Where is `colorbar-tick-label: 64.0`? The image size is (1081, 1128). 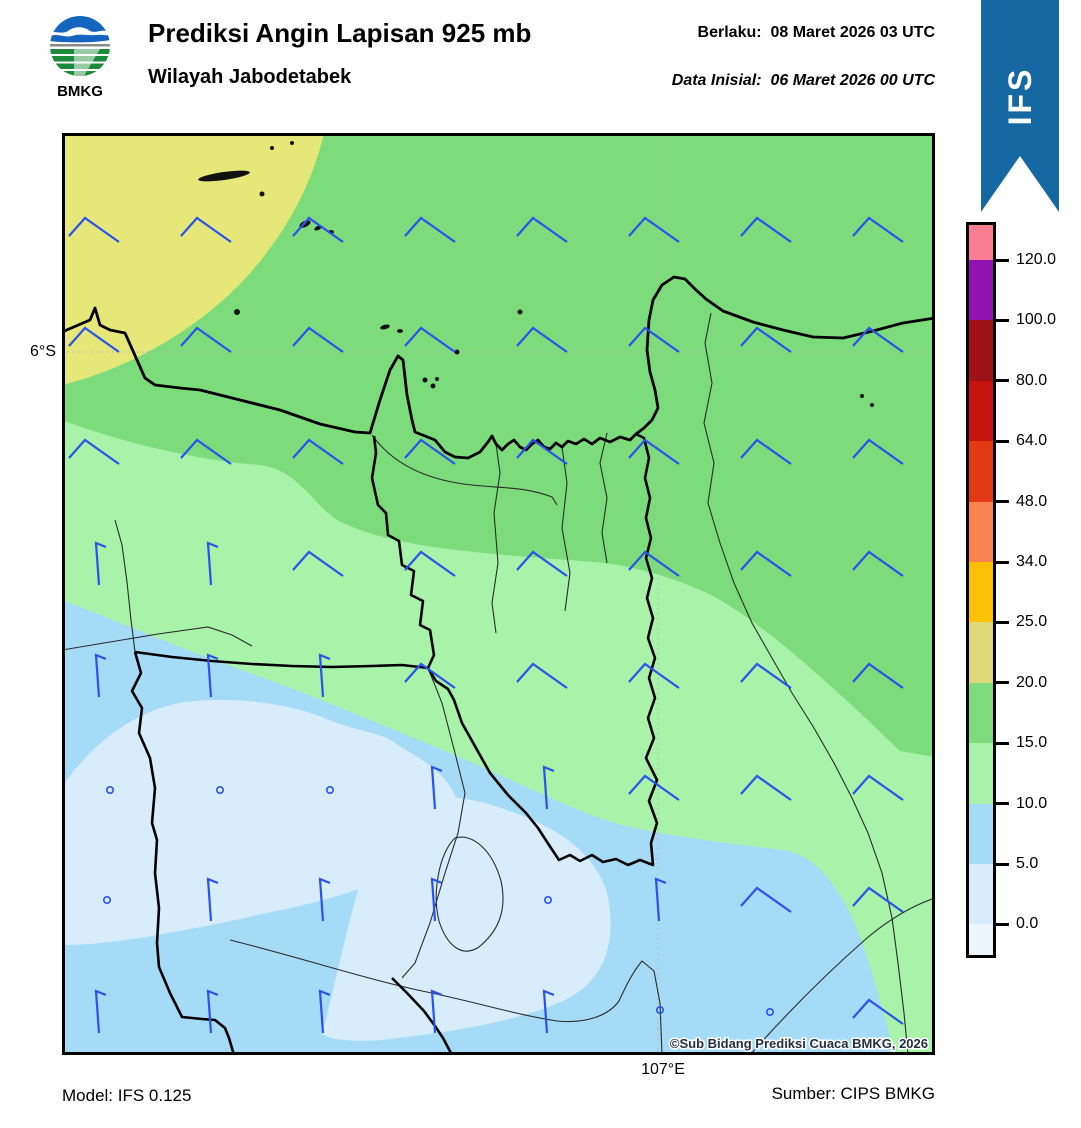
colorbar-tick-label: 64.0 is located at coordinates (1032, 441).